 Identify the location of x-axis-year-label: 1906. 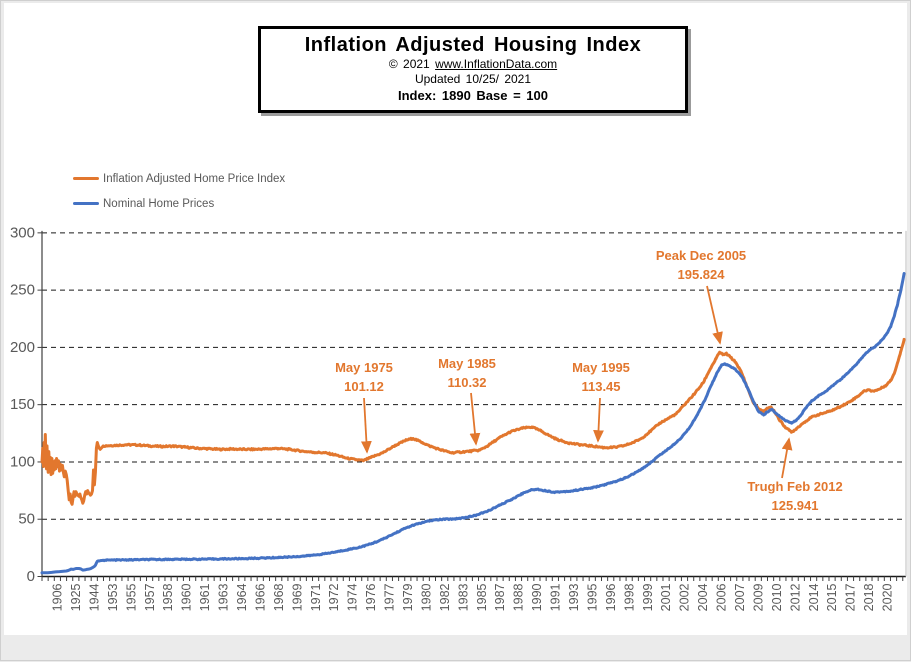
(58, 597).